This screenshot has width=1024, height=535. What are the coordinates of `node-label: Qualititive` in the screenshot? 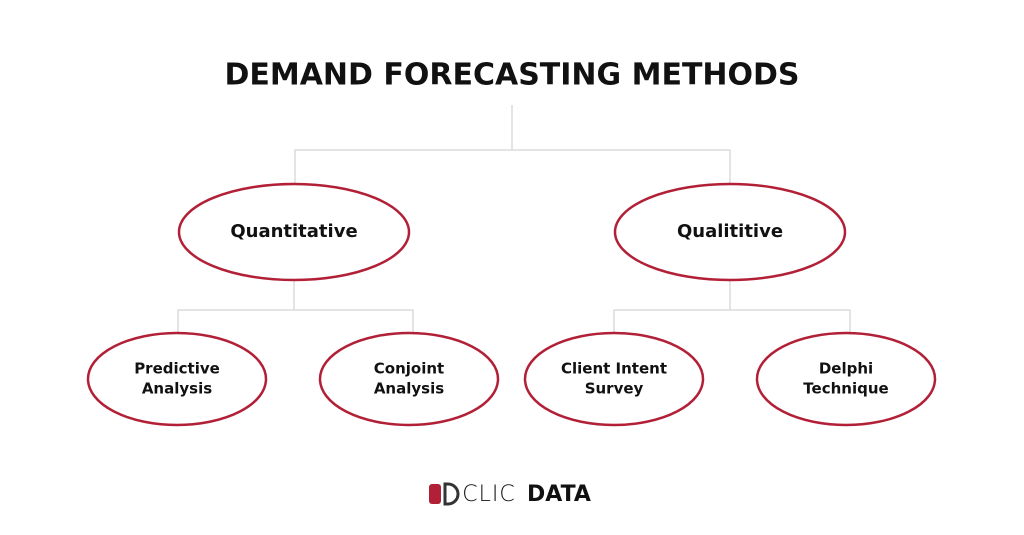 It's located at (730, 231).